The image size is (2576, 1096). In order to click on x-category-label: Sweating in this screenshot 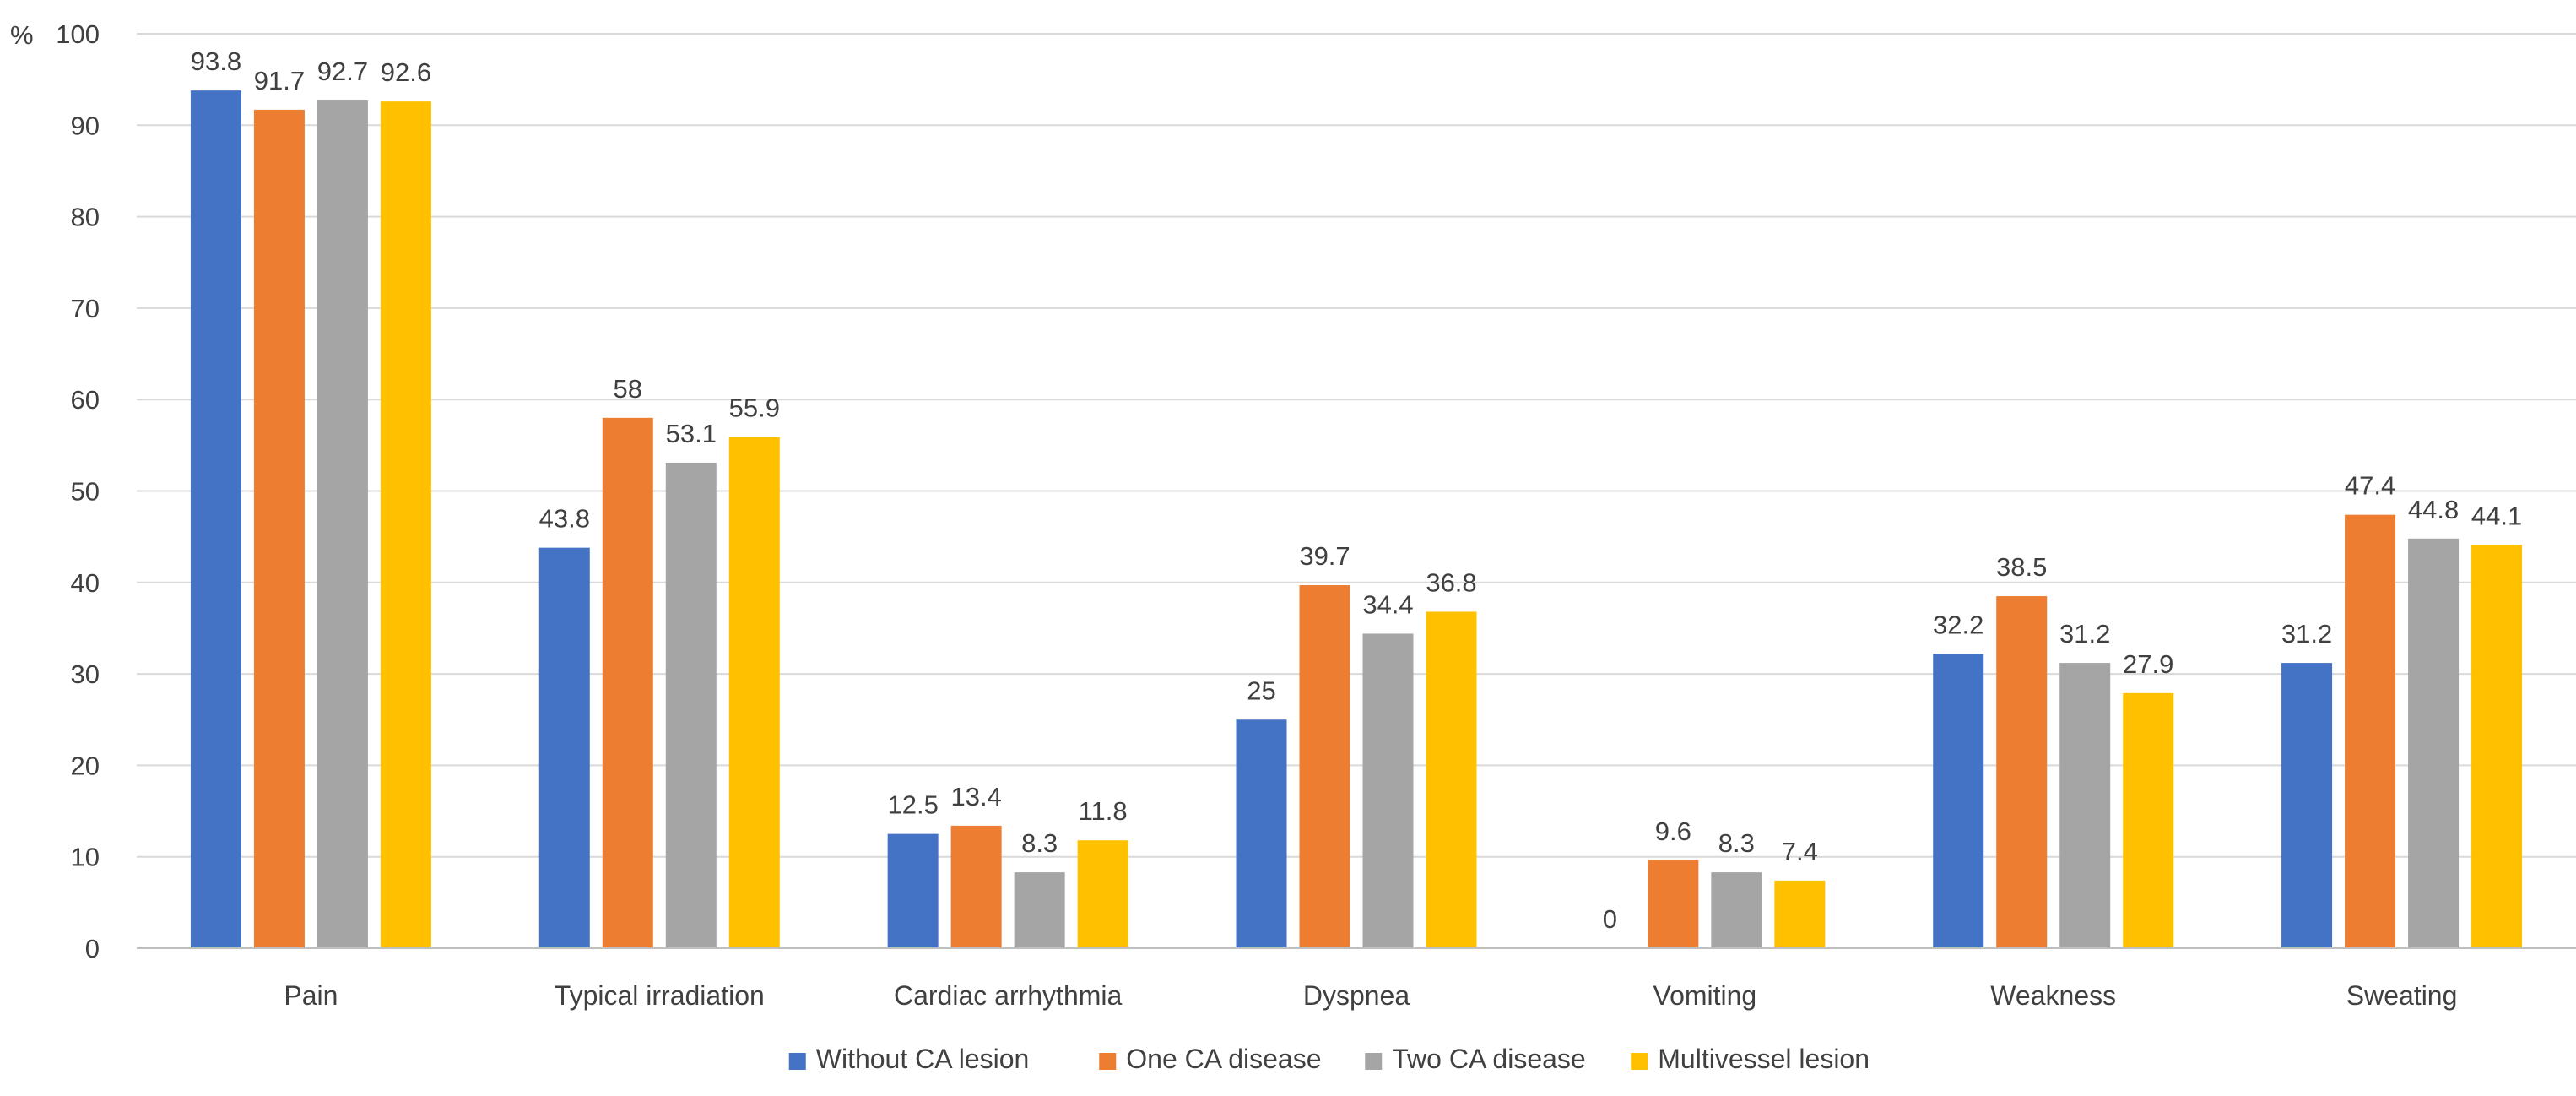, I will do `click(2402, 995)`.